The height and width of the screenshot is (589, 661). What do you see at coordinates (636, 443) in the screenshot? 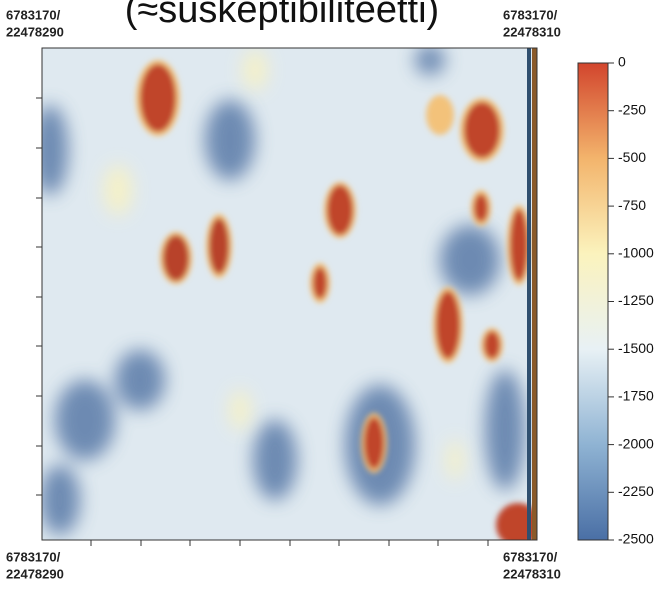
I see `colorbar-tick-label: -2000` at bounding box center [636, 443].